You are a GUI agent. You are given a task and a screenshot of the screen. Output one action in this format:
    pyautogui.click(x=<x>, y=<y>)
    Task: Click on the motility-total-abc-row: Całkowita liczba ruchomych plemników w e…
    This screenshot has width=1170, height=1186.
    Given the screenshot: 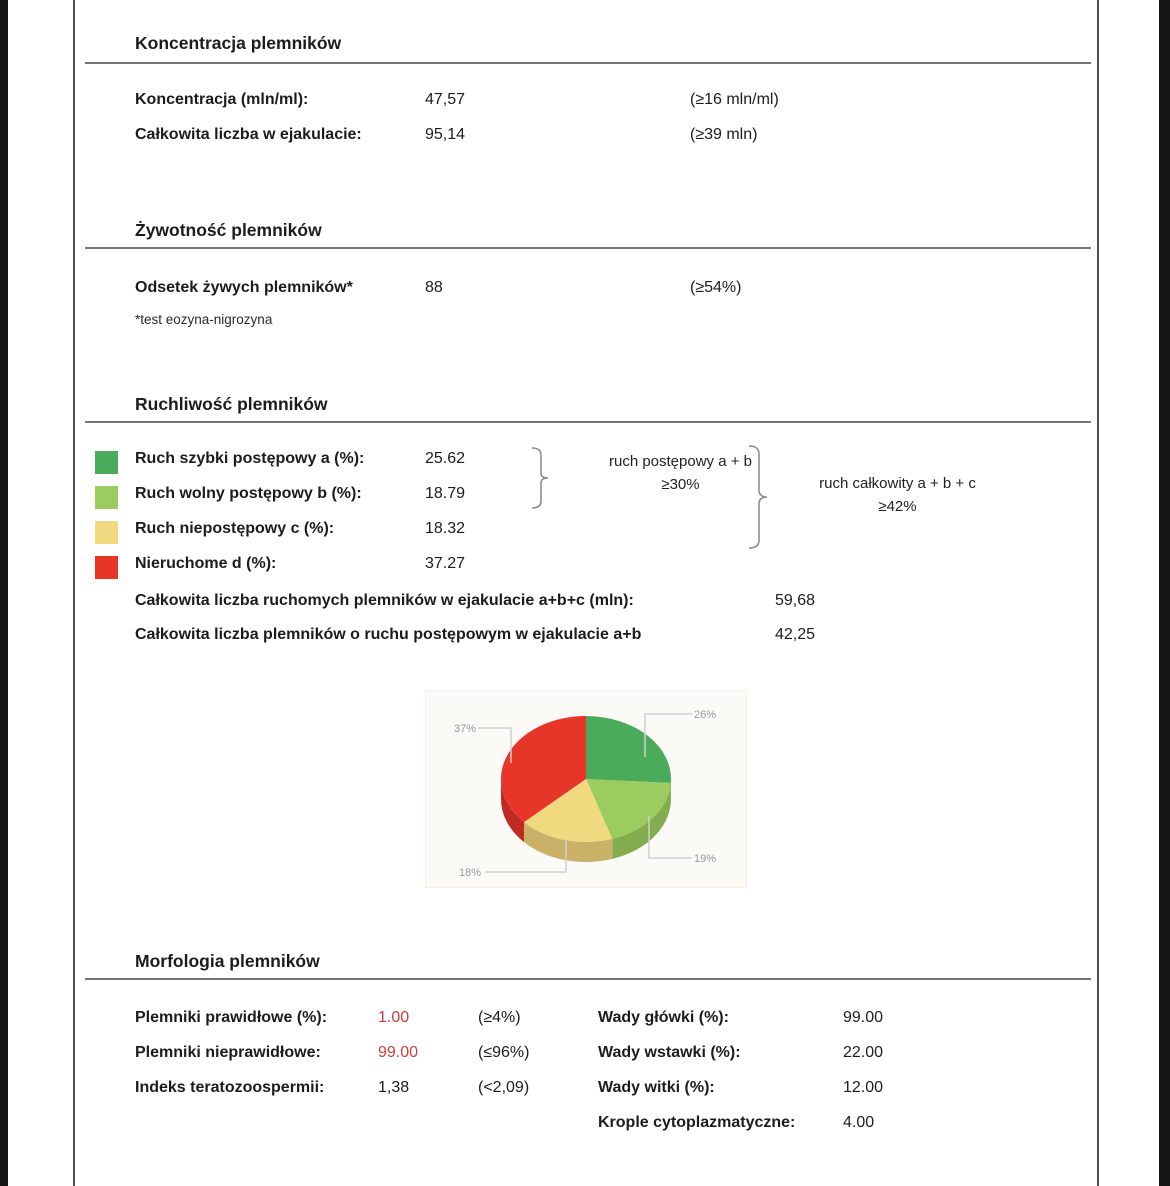 What is the action you would take?
    pyautogui.click(x=586, y=603)
    